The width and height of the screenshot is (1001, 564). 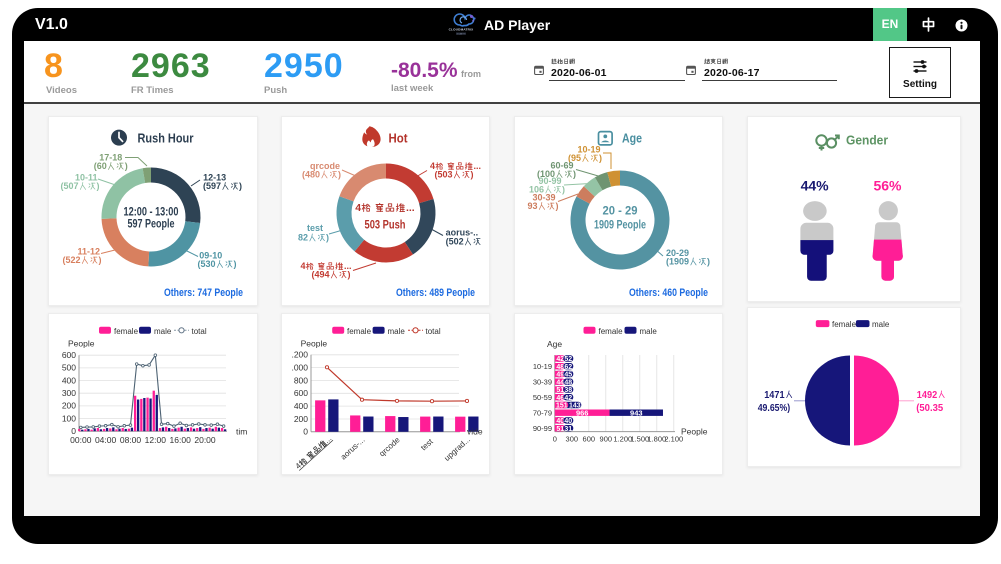 What do you see at coordinates (303, 237) in the screenshot?
I see `svg-text: 82` at bounding box center [303, 237].